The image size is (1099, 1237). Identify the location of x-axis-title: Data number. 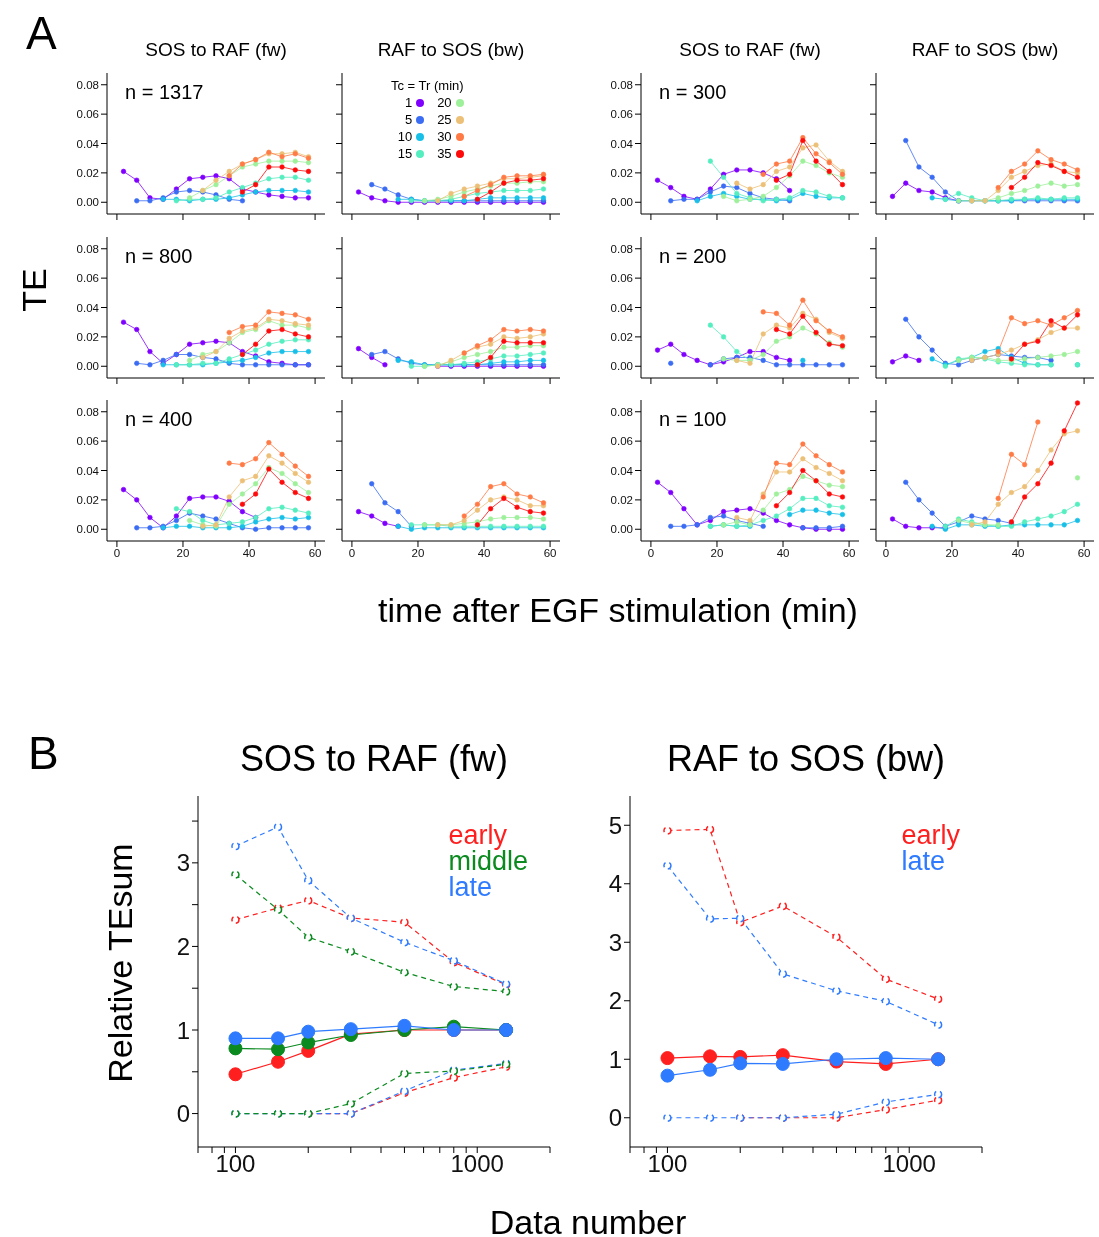
(588, 1219).